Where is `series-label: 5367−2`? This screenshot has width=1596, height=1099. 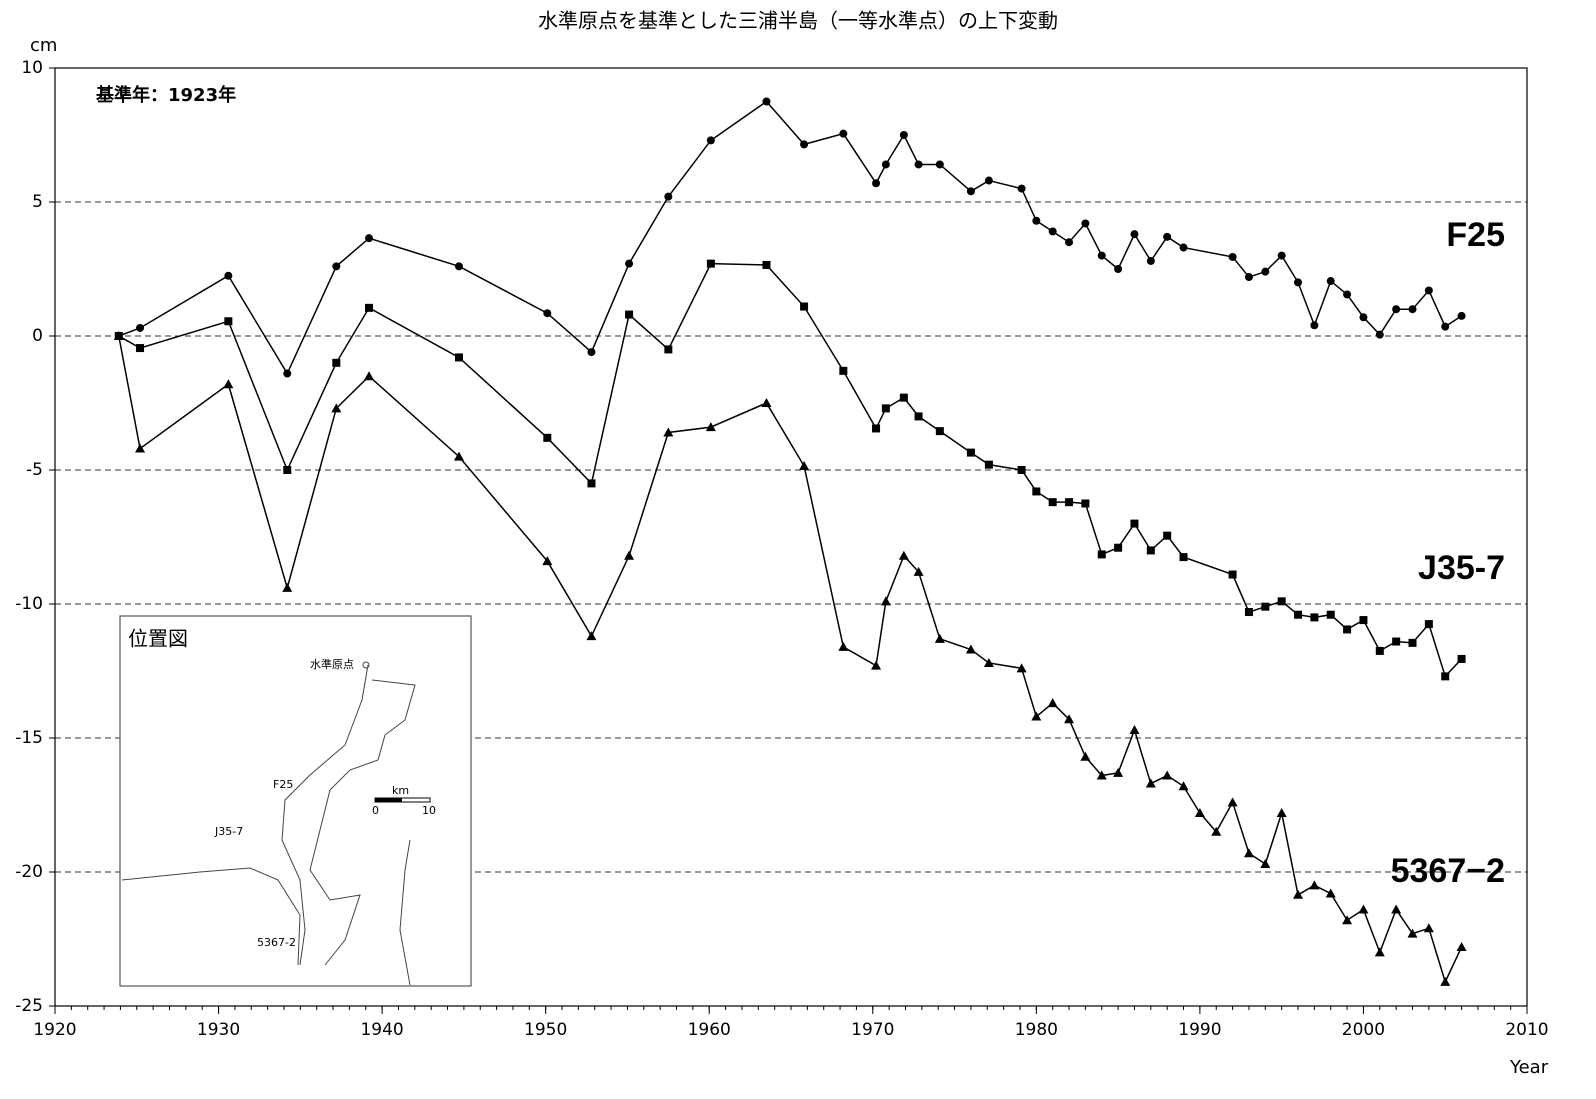
series-label: 5367−2 is located at coordinates (1448, 871).